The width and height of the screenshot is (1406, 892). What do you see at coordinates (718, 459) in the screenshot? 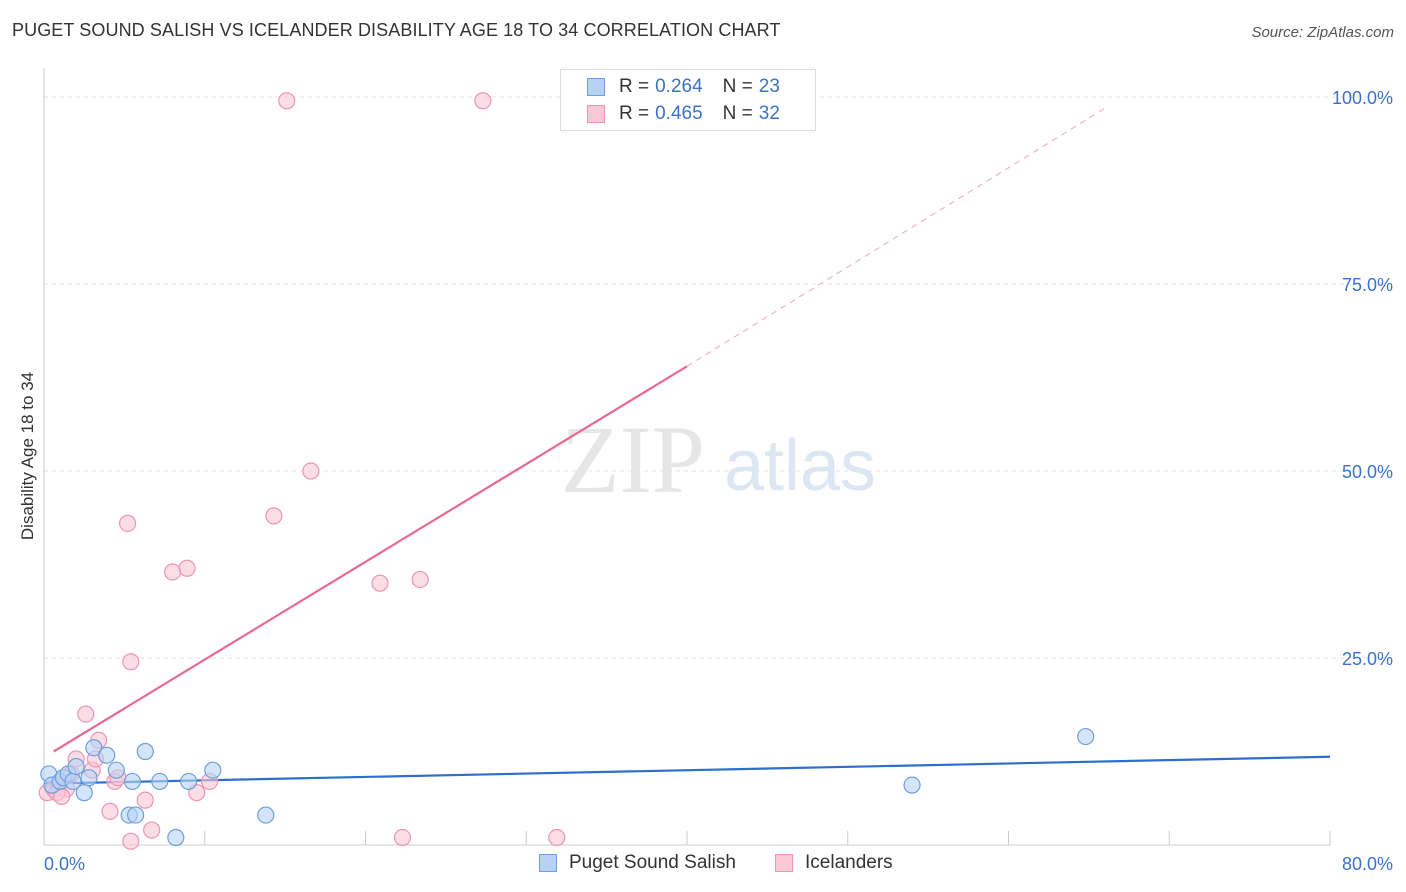
I see `watermark: ZIP atlas` at bounding box center [718, 459].